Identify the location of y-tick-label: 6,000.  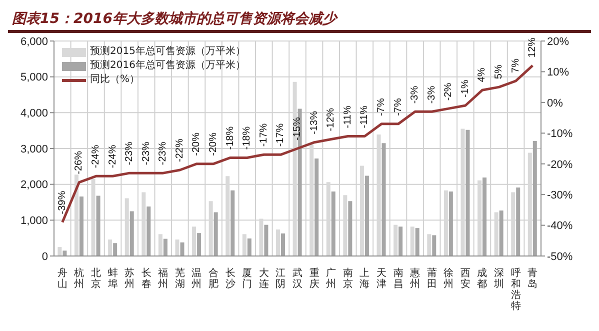
(34, 42).